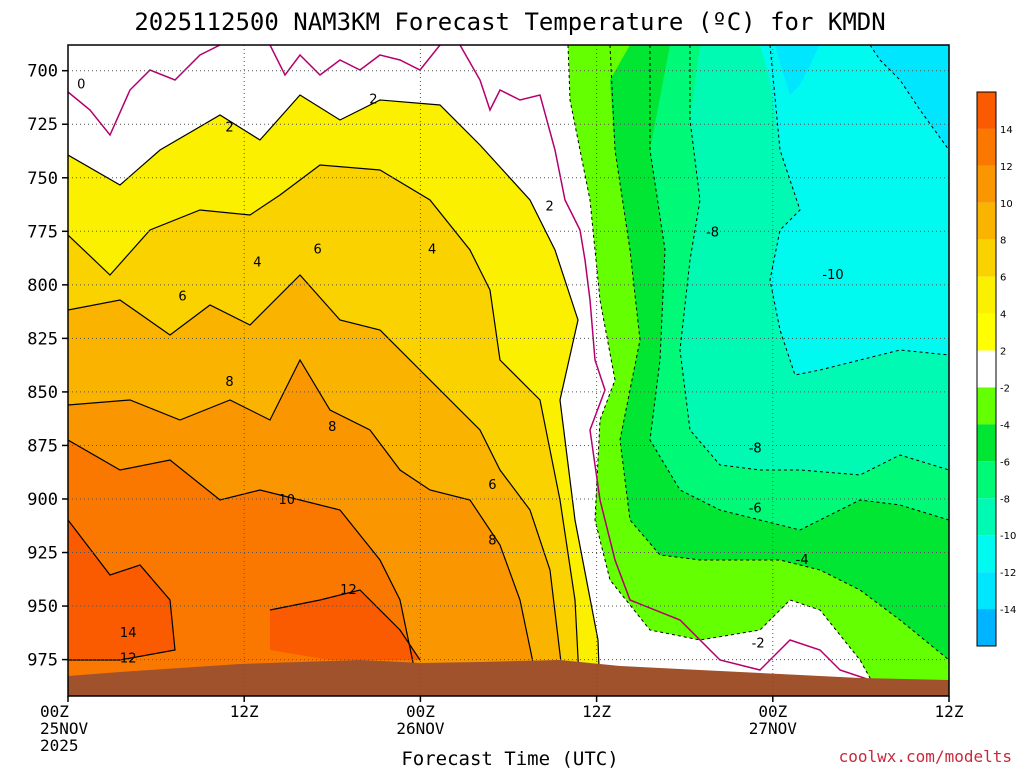  What do you see at coordinates (42, 286) in the screenshot?
I see `y-tick-label: 800` at bounding box center [42, 286].